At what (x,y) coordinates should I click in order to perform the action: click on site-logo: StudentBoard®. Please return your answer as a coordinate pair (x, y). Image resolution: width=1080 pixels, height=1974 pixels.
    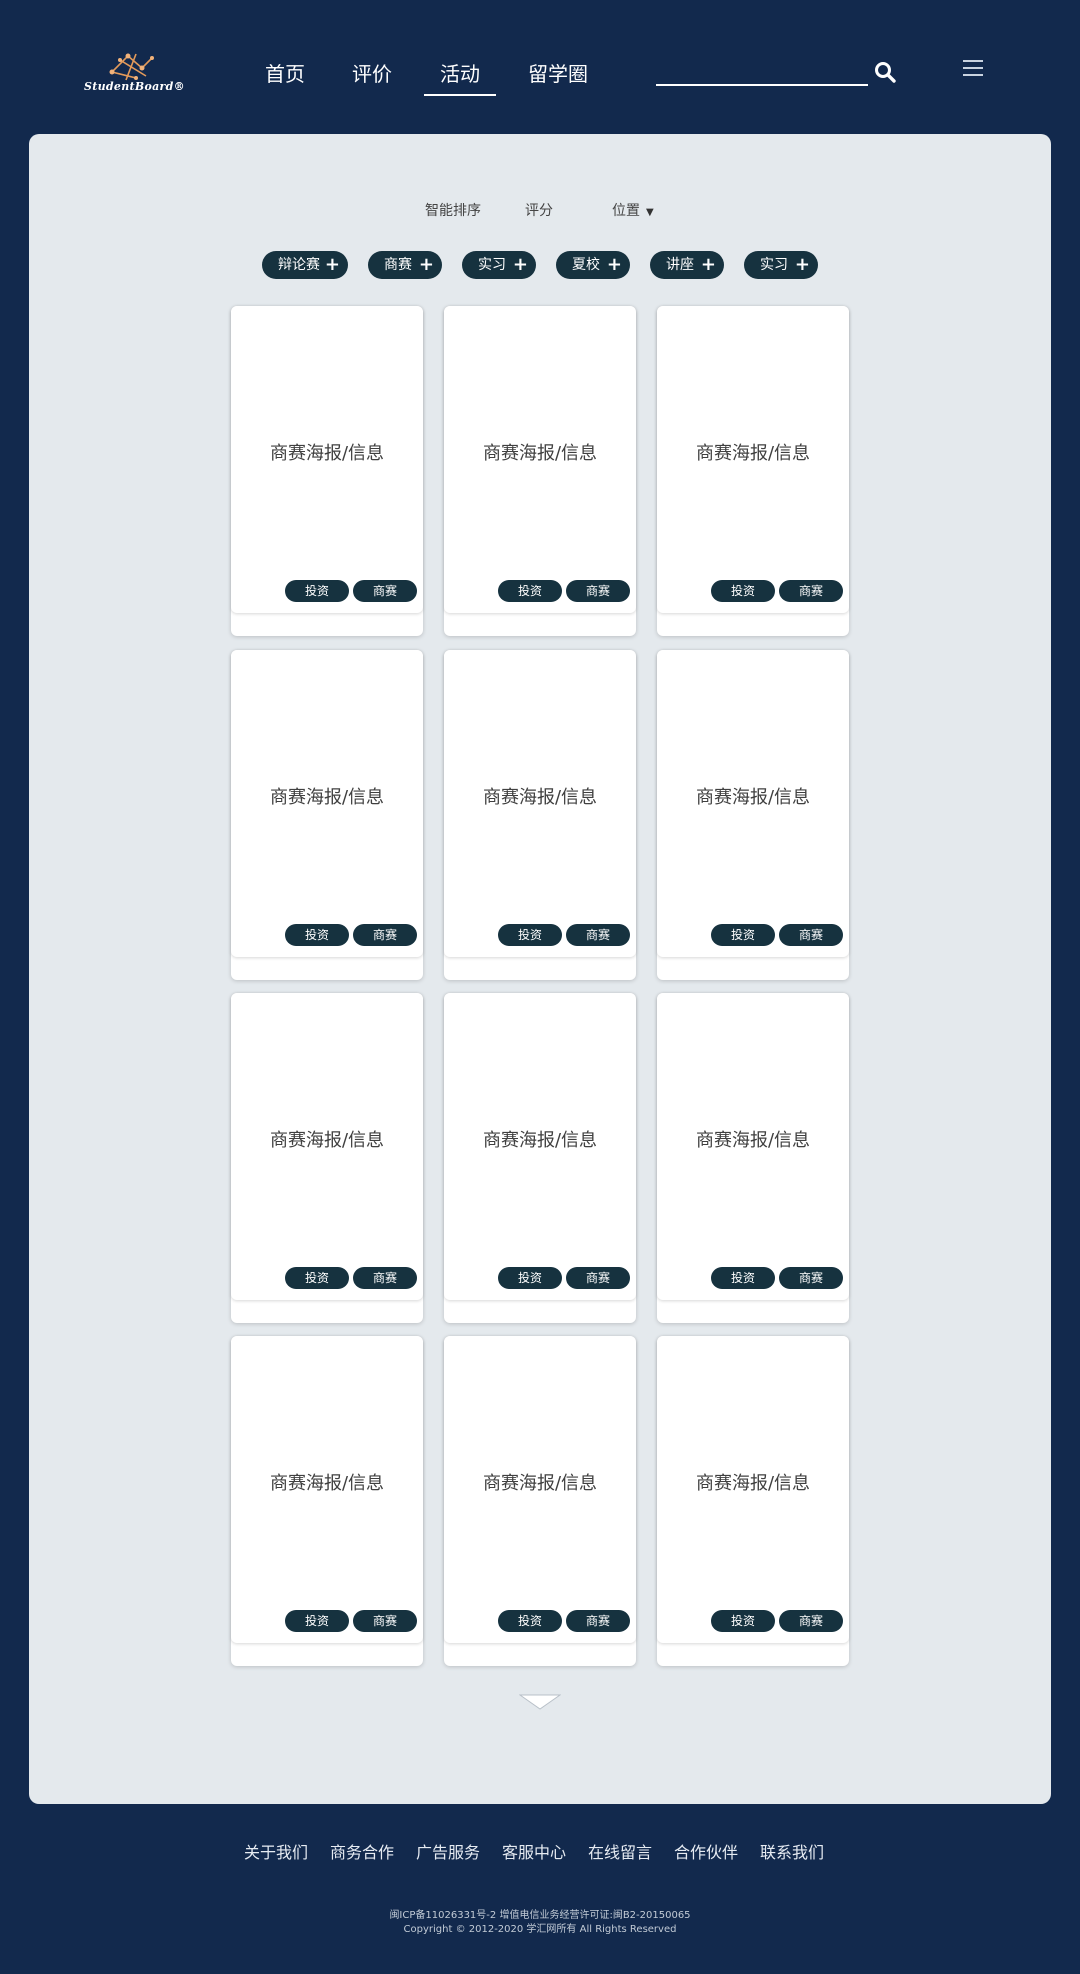
    Looking at the image, I should click on (137, 75).